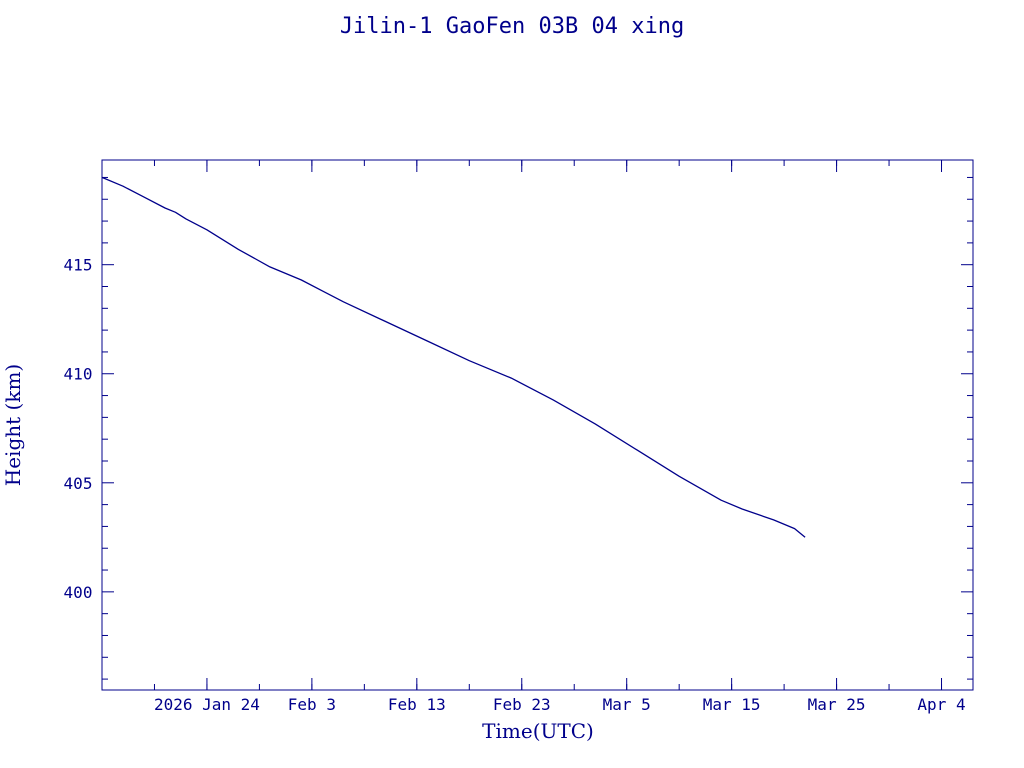  I want to click on x-axis-title: Time(UTC), so click(538, 731).